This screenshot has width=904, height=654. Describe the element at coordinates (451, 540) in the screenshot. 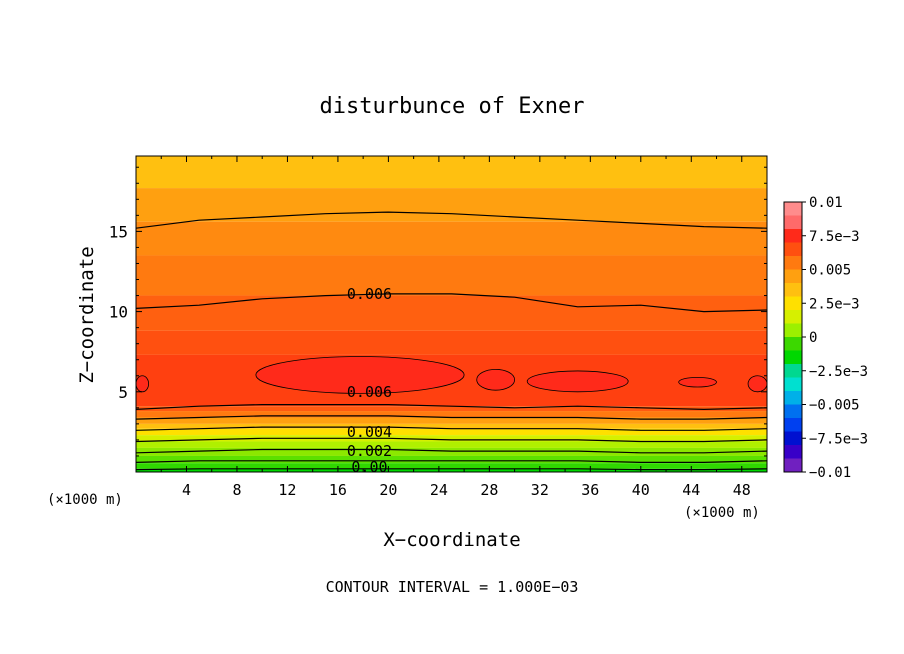

I see `x-axis-label: X−coordinate` at that location.